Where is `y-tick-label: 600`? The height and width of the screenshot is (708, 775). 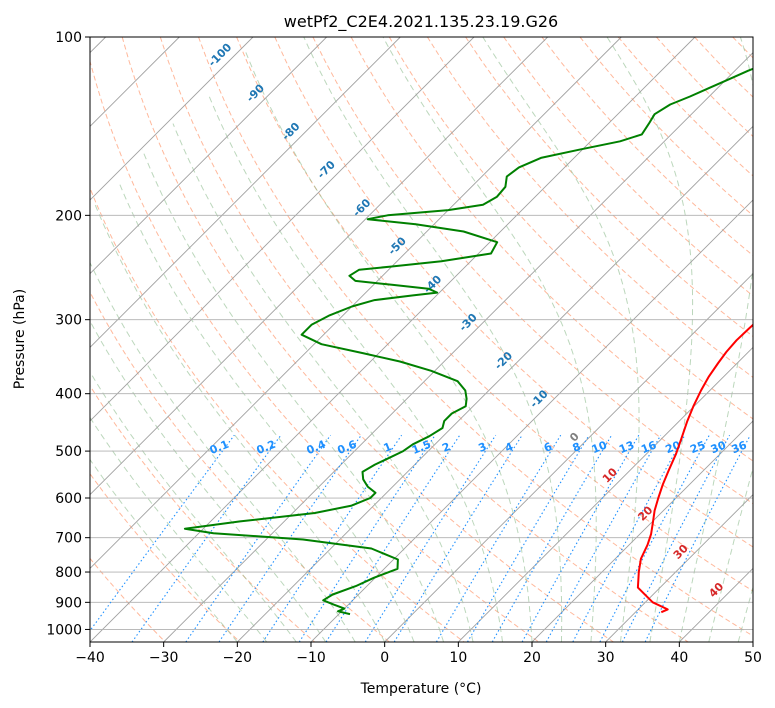 y-tick-label: 600 is located at coordinates (68, 499).